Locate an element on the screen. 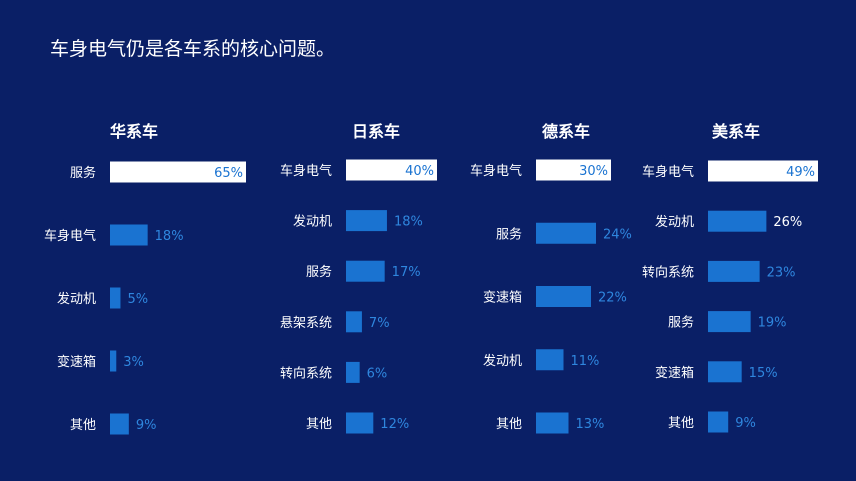 Image resolution: width=856 pixels, height=481 pixels. value-label: 26% is located at coordinates (787, 222).